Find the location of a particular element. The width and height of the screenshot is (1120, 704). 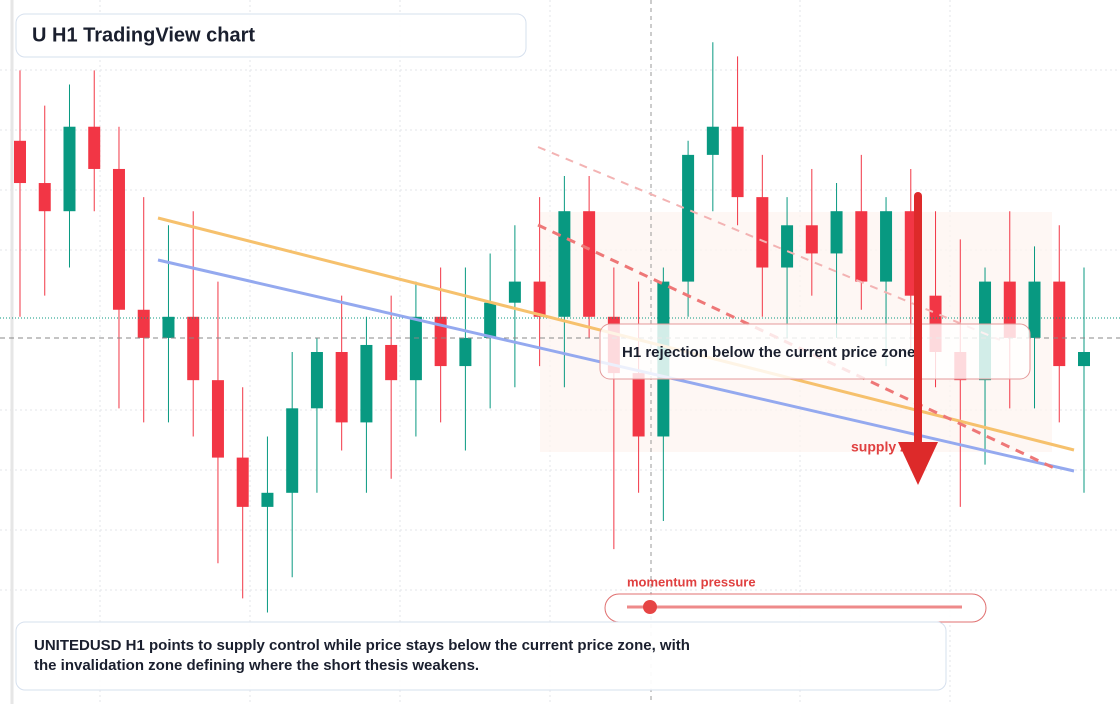

caption-box is located at coordinates (481, 656).